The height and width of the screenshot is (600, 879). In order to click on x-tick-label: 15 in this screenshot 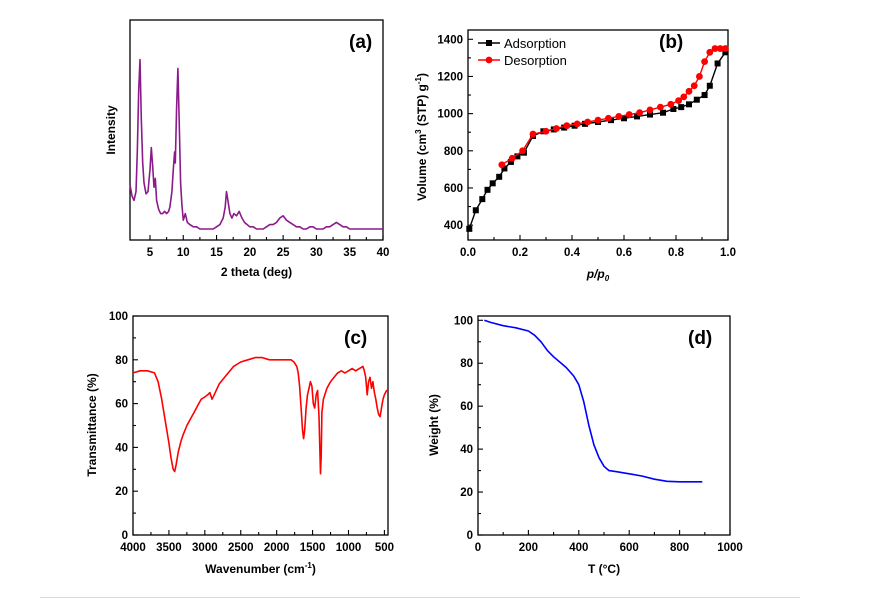, I will do `click(216, 253)`.